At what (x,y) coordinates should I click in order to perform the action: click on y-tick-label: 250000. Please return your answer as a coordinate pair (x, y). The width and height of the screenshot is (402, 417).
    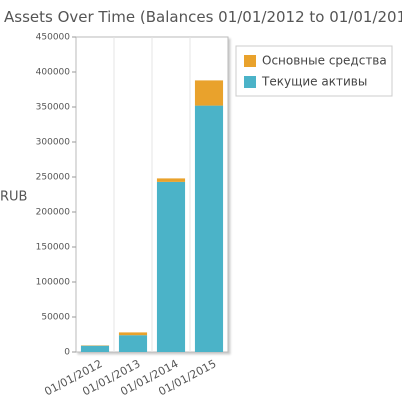
    Looking at the image, I should click on (53, 178).